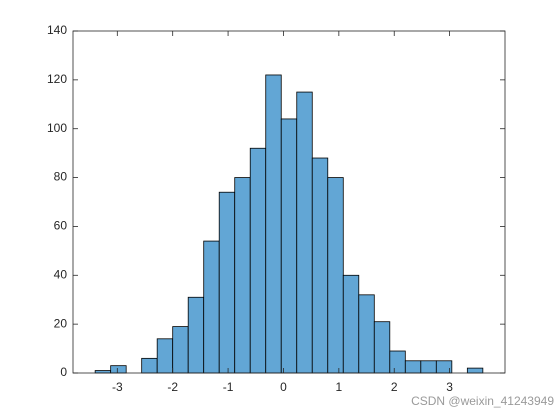  What do you see at coordinates (61, 274) in the screenshot?
I see `y-tick-label: 40` at bounding box center [61, 274].